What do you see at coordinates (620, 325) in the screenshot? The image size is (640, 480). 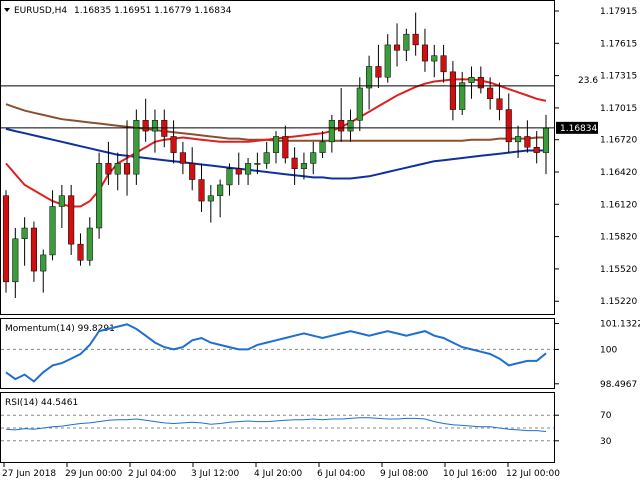 I see `momentum-tick-label: 101.1322` at bounding box center [620, 325].